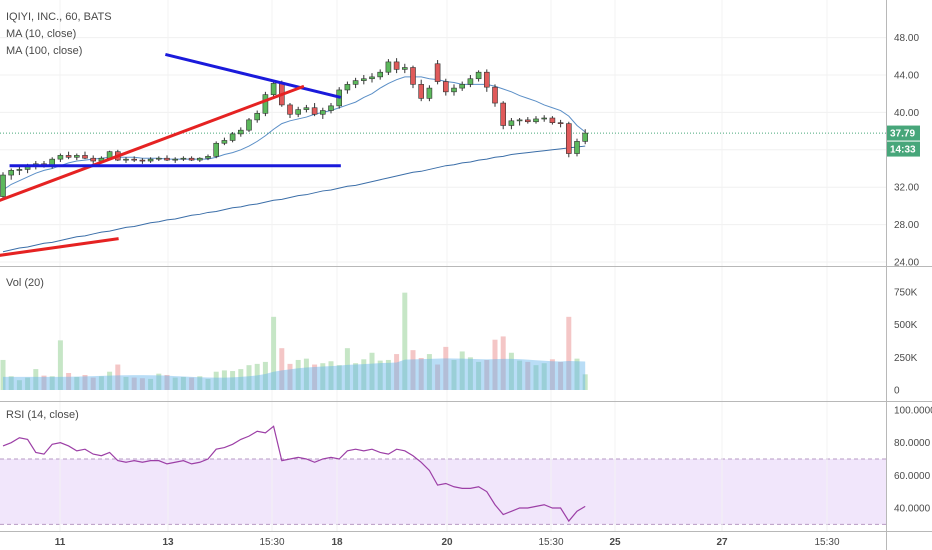 This screenshot has height=550, width=932. What do you see at coordinates (906, 113) in the screenshot?
I see `price-axis-tick: 40.00` at bounding box center [906, 113].